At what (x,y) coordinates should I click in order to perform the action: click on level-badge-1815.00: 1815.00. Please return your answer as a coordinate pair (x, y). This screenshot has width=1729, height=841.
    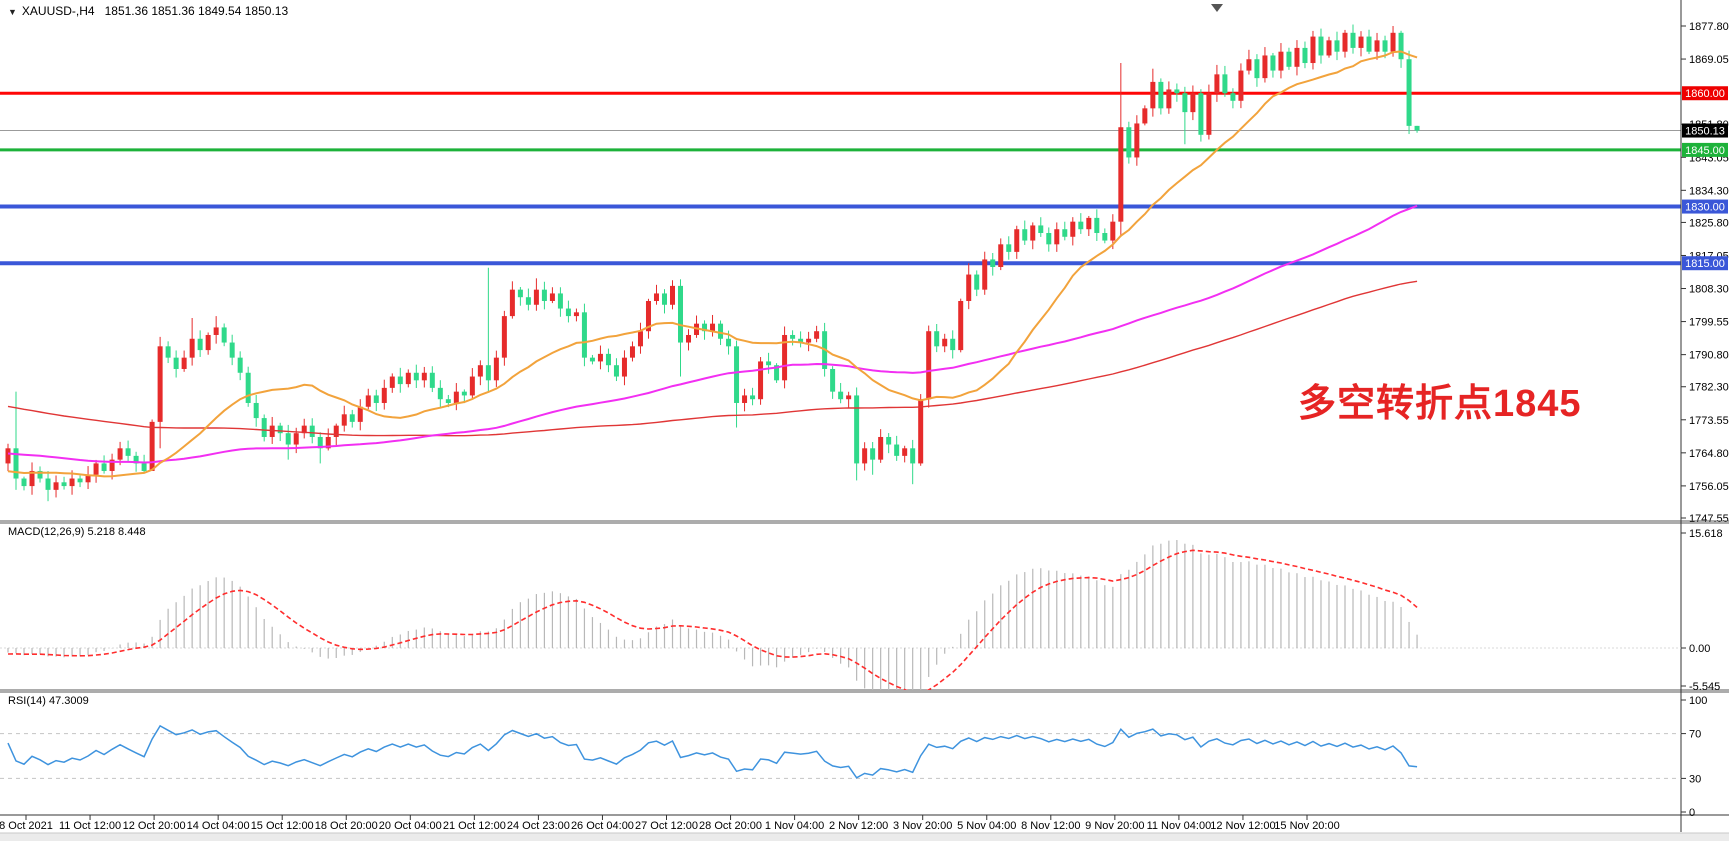
    Looking at the image, I should click on (1705, 264).